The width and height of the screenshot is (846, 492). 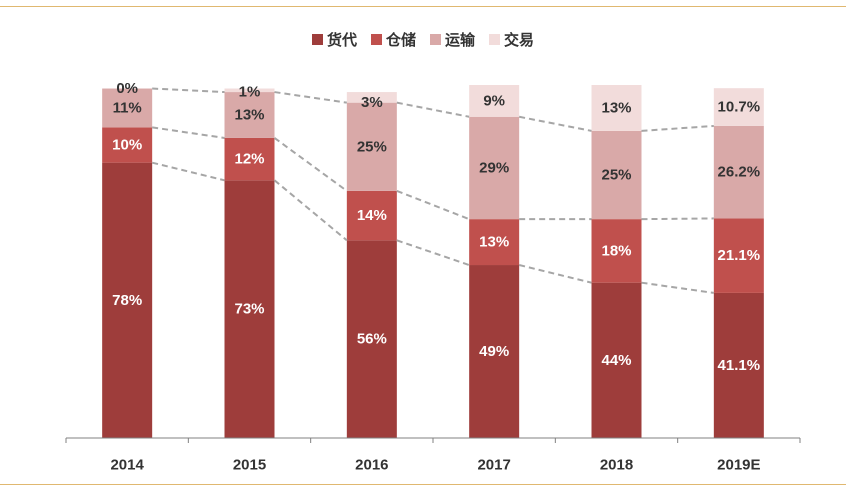 What do you see at coordinates (616, 465) in the screenshot?
I see `x-tick-label-2018: 2018` at bounding box center [616, 465].